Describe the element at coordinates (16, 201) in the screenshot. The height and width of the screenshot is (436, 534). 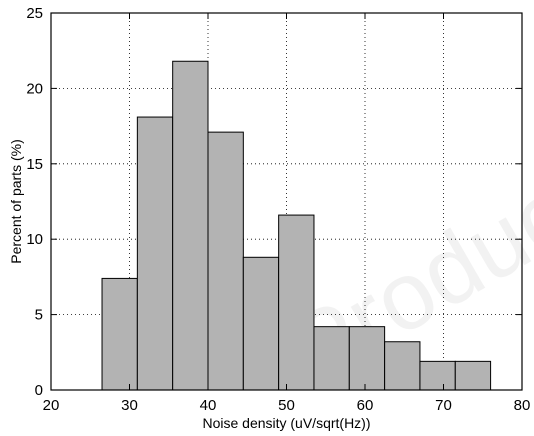
I see `y-axis-label: Percent of parts (%)` at that location.